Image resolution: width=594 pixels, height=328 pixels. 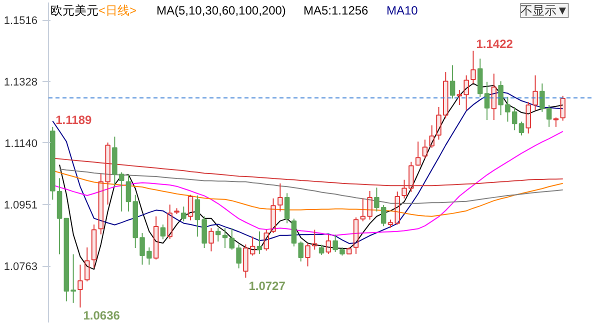 I want to click on annotation: 不显示▼, so click(x=544, y=11).